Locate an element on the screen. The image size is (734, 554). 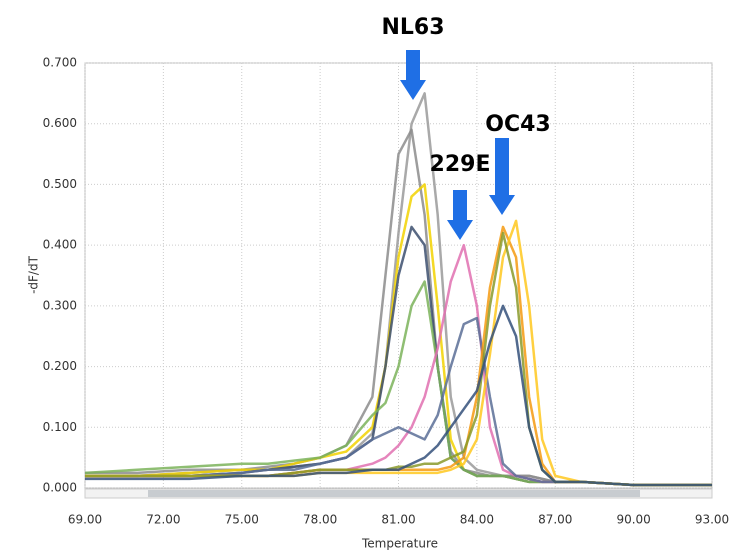
y-tick-label: 0.600 is located at coordinates (60, 123).